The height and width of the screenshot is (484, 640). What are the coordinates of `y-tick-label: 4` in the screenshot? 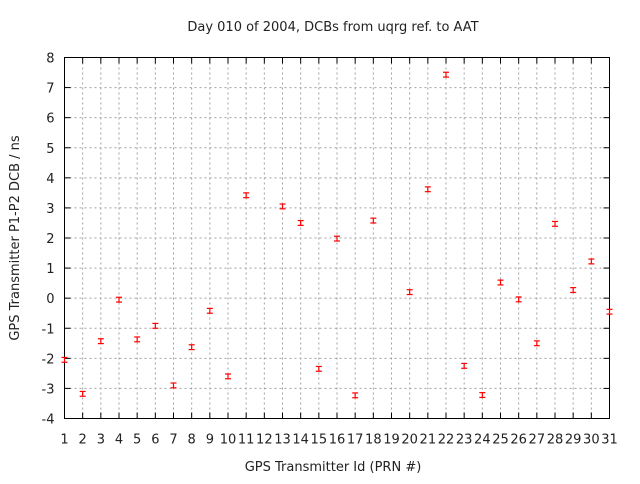 It's located at (50, 179).